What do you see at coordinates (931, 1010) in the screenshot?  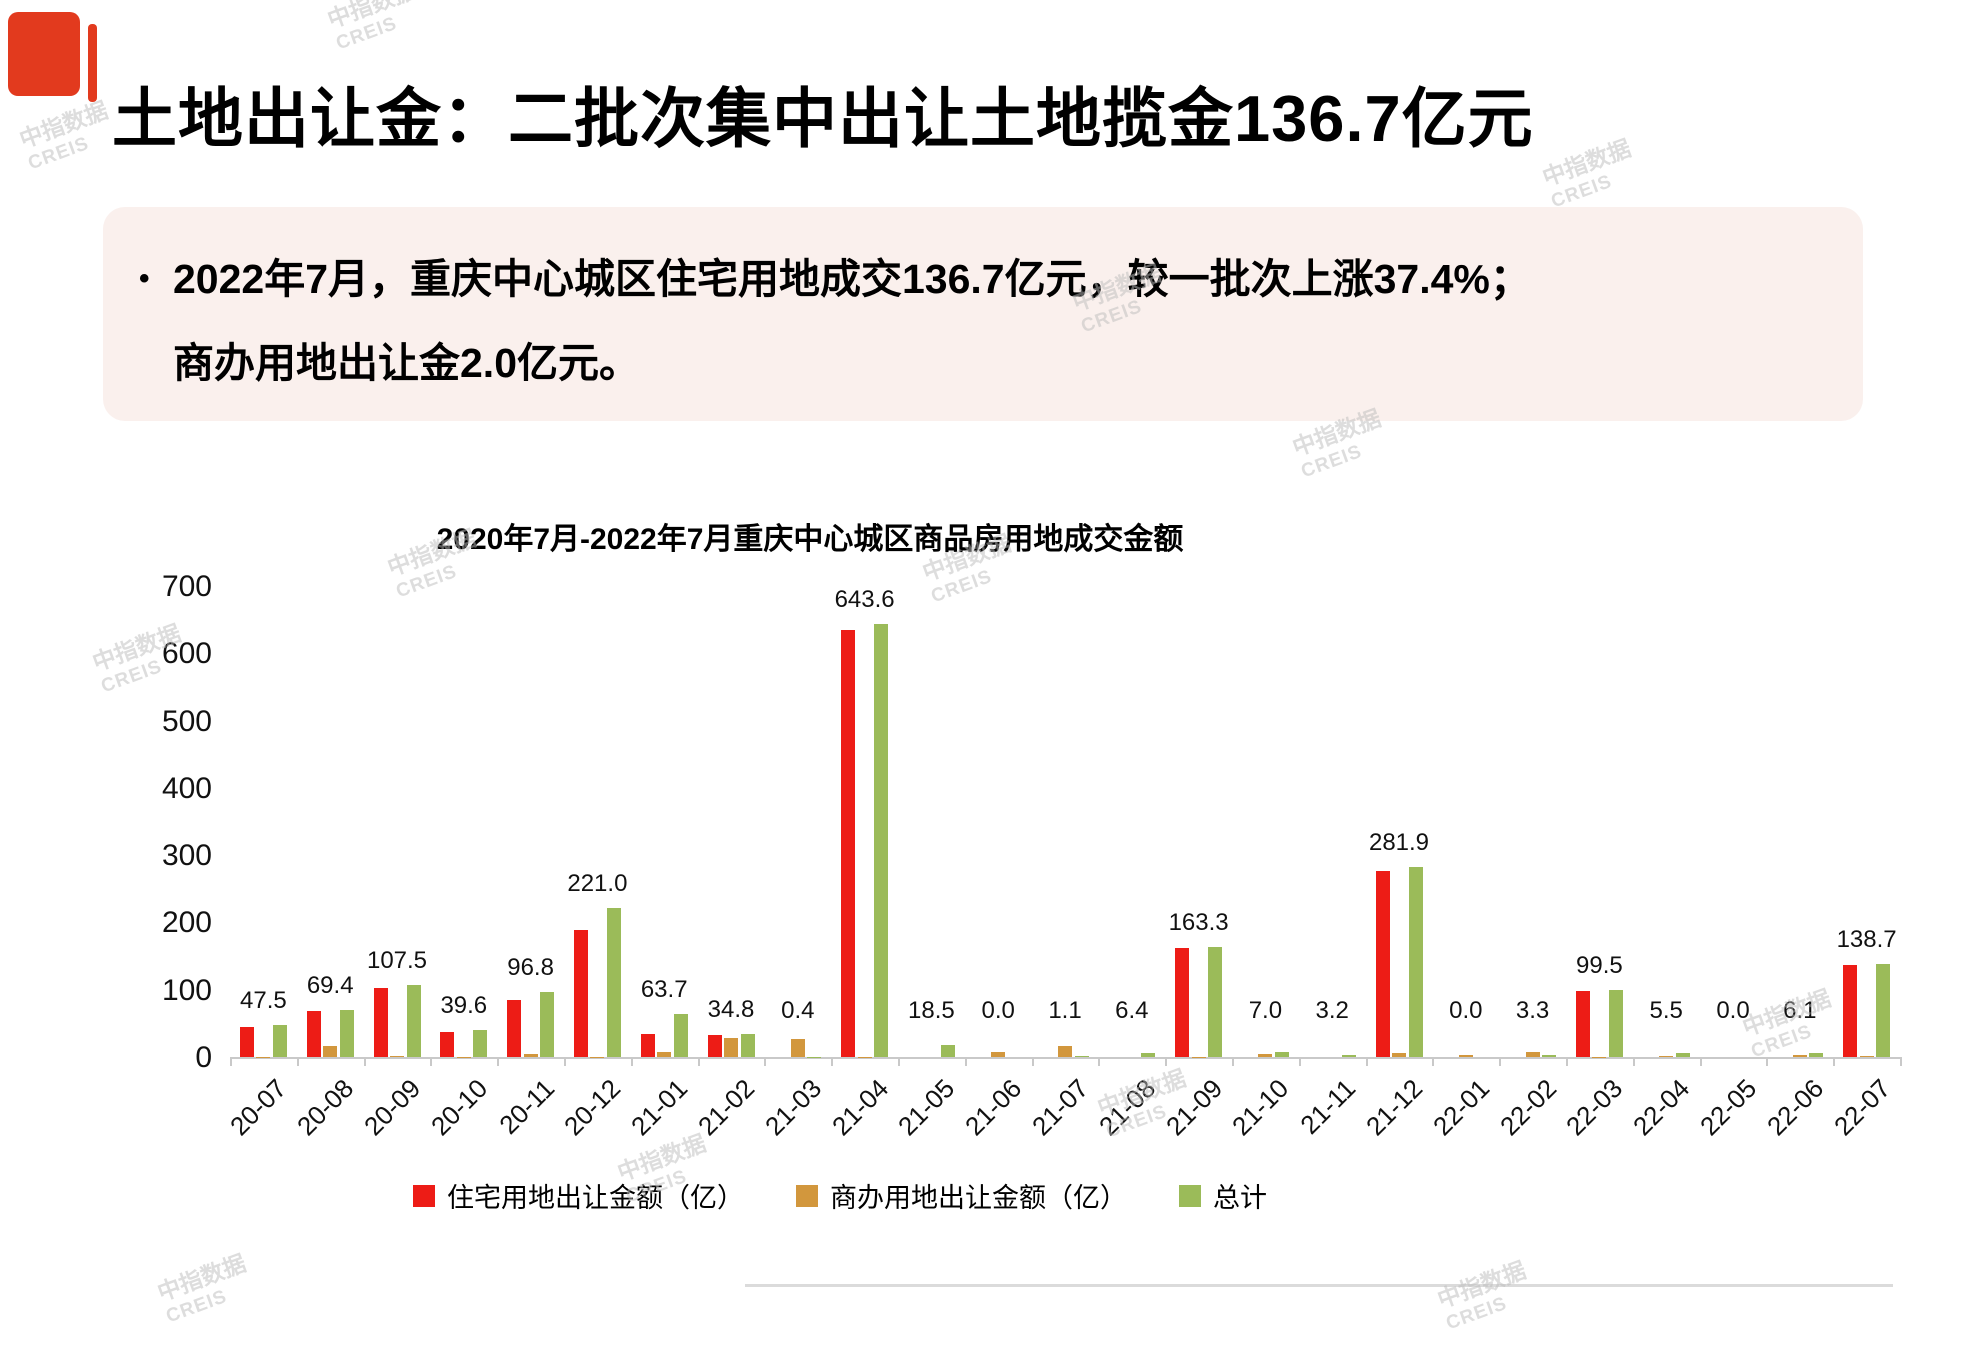 I see `bar-total-label: 18.5` at bounding box center [931, 1010].